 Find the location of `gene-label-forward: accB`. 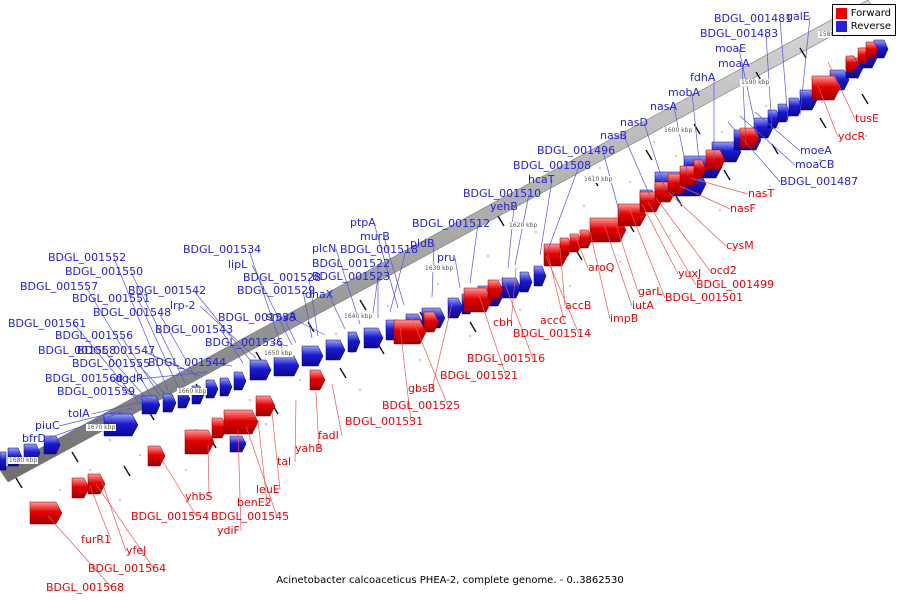

gene-label-forward: accB is located at coordinates (578, 305).